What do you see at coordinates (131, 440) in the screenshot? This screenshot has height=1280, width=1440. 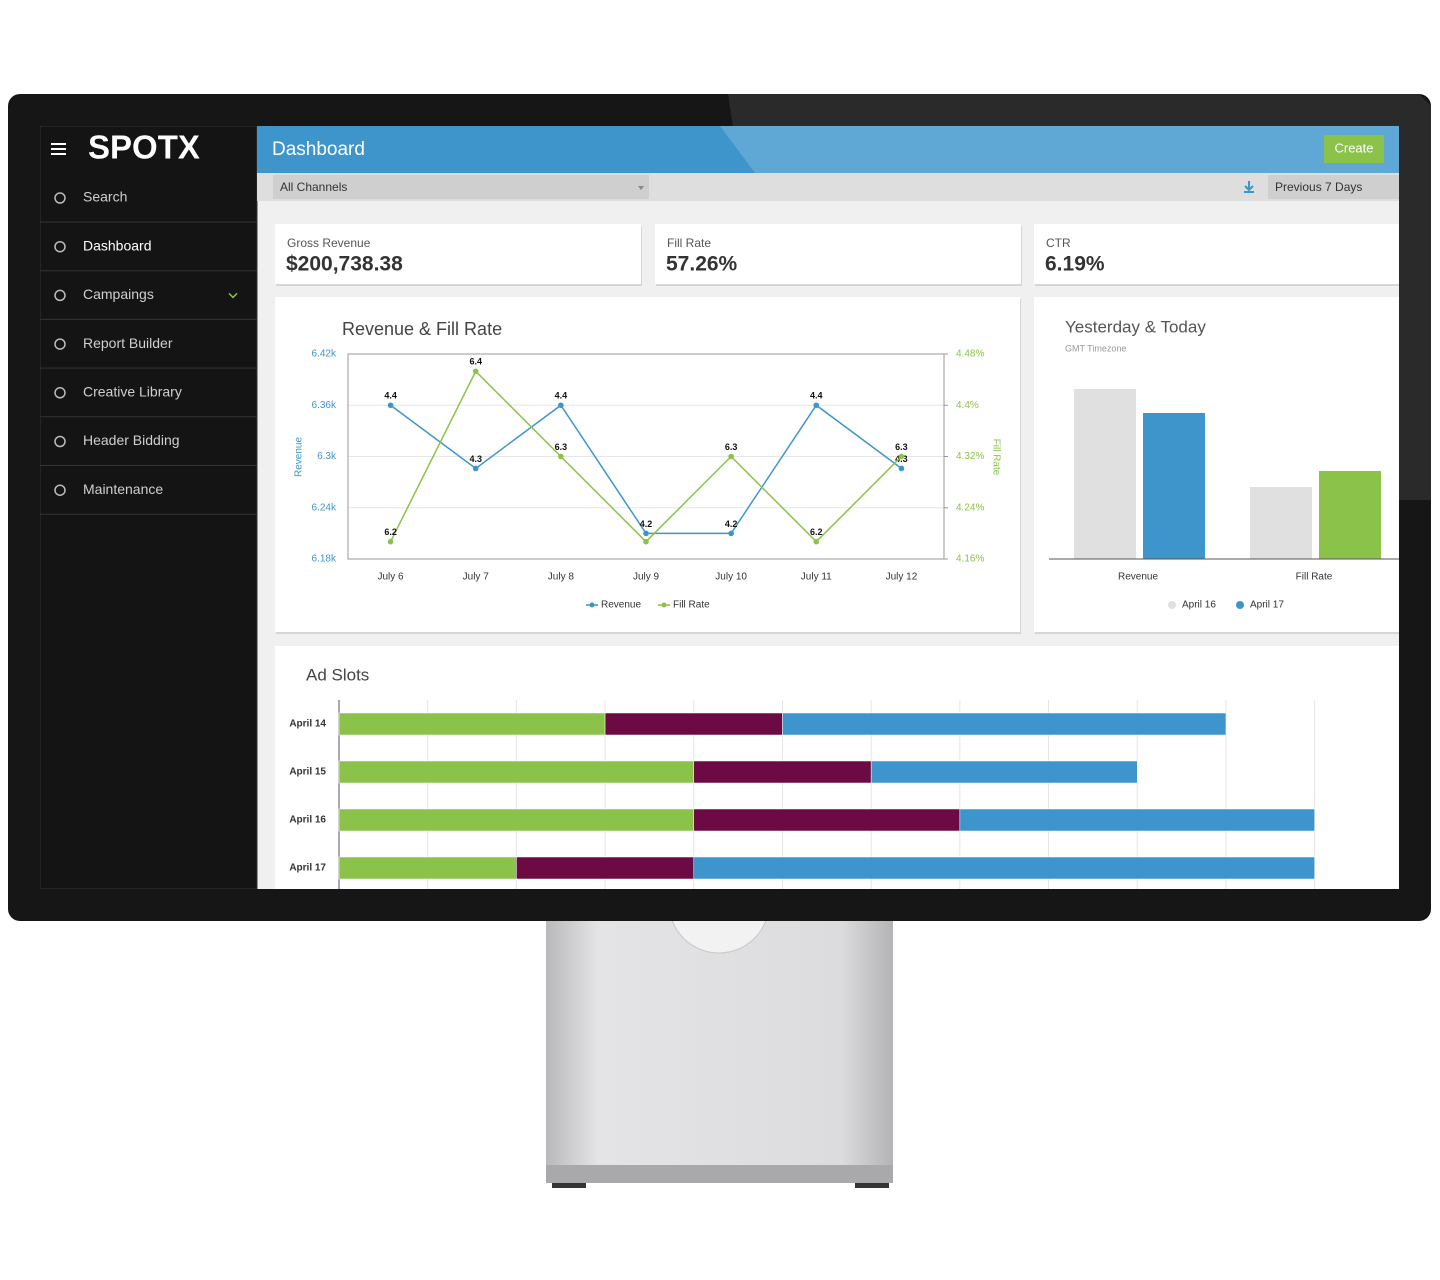 I see `menu-item: Header Bidding` at bounding box center [131, 440].